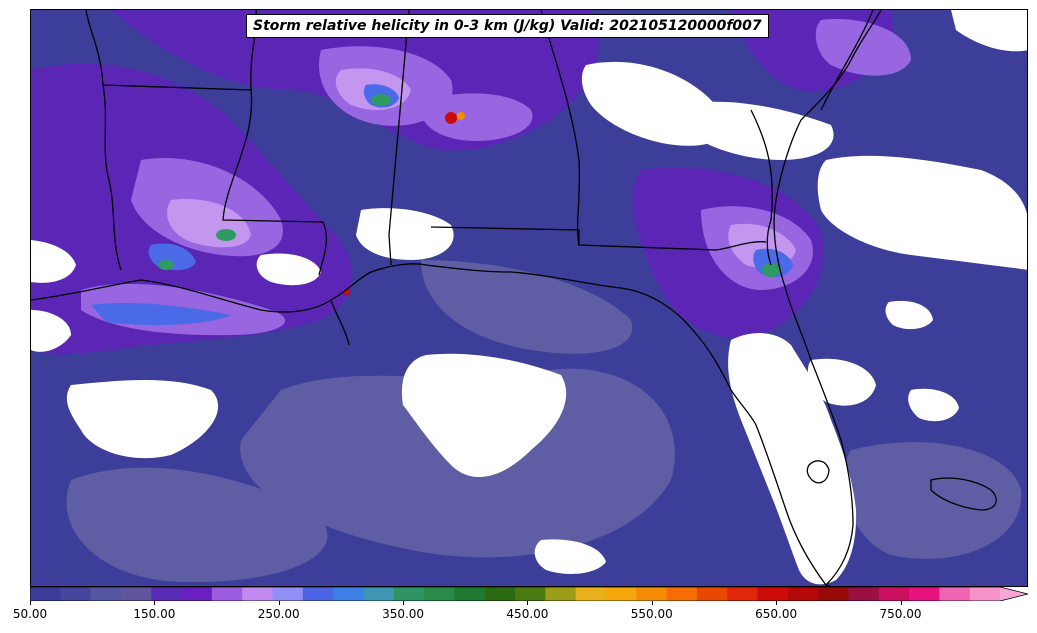 The height and width of the screenshot is (633, 1037). Describe the element at coordinates (278, 614) in the screenshot. I see `colorbar-tick-label: 250.00` at that location.